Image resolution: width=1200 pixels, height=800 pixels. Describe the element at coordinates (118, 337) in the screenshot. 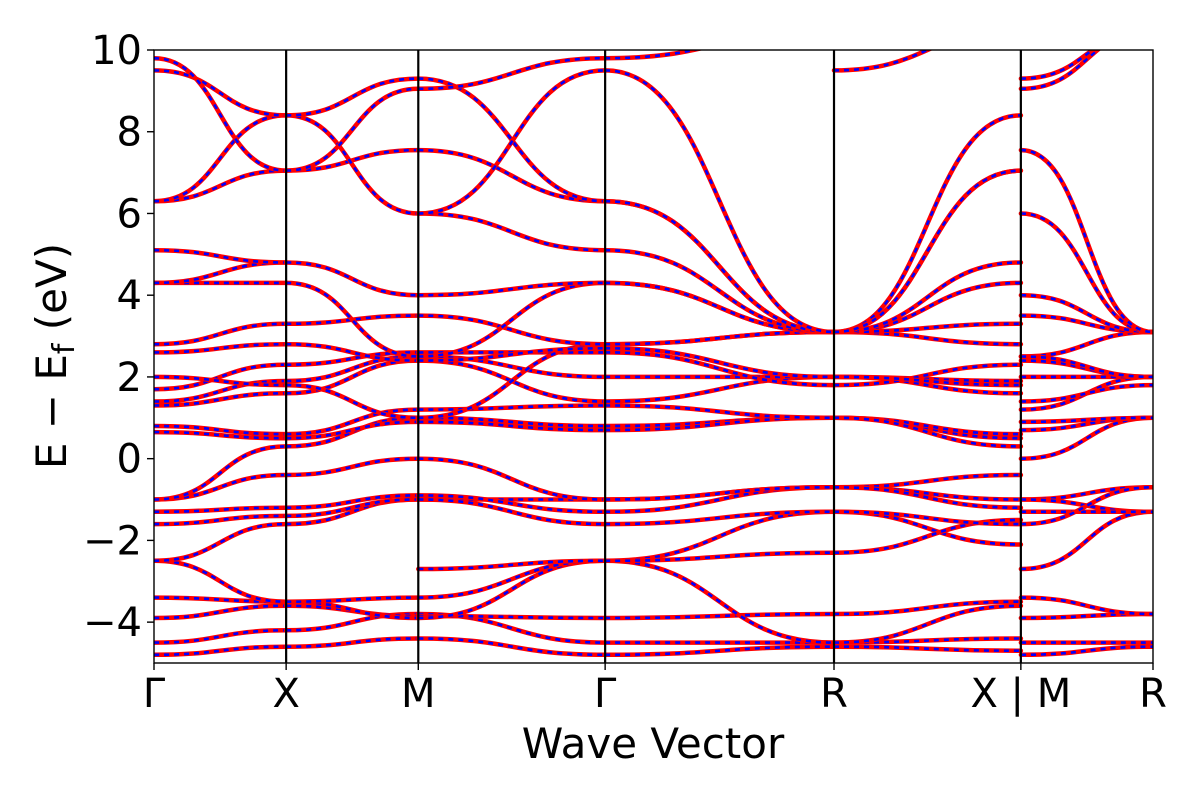

I see `y-axis: −4 −2 0 2 4 6 8 10` at that location.